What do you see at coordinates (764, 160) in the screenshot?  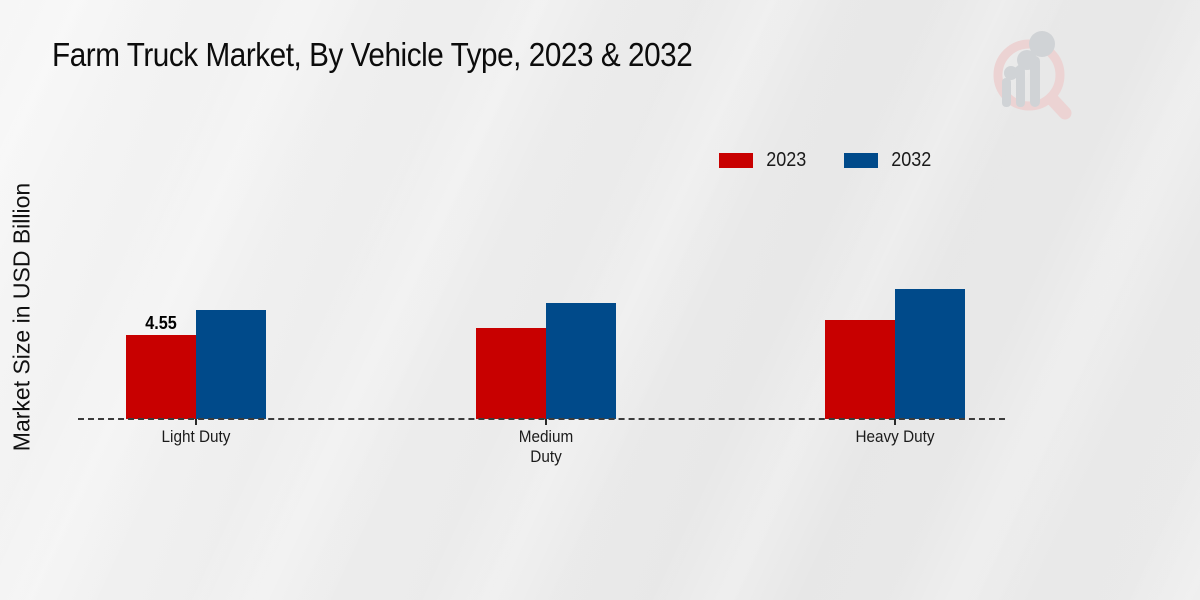 I see `legend-item-2023: 2023` at bounding box center [764, 160].